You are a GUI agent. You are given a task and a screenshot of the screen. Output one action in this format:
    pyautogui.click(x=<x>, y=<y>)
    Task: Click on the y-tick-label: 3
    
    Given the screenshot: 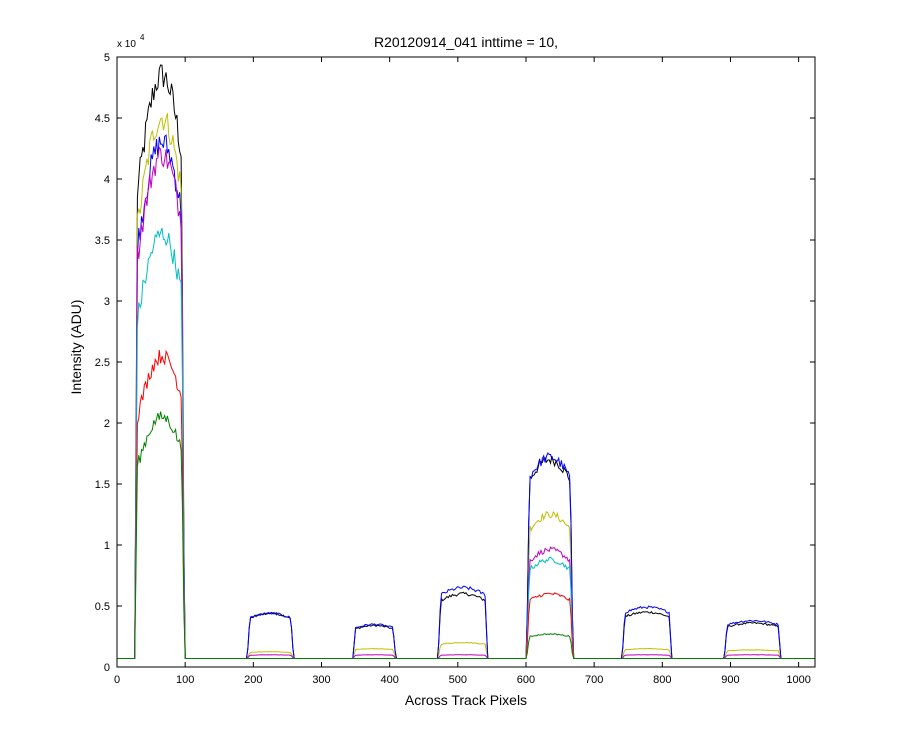 What is the action you would take?
    pyautogui.click(x=107, y=302)
    